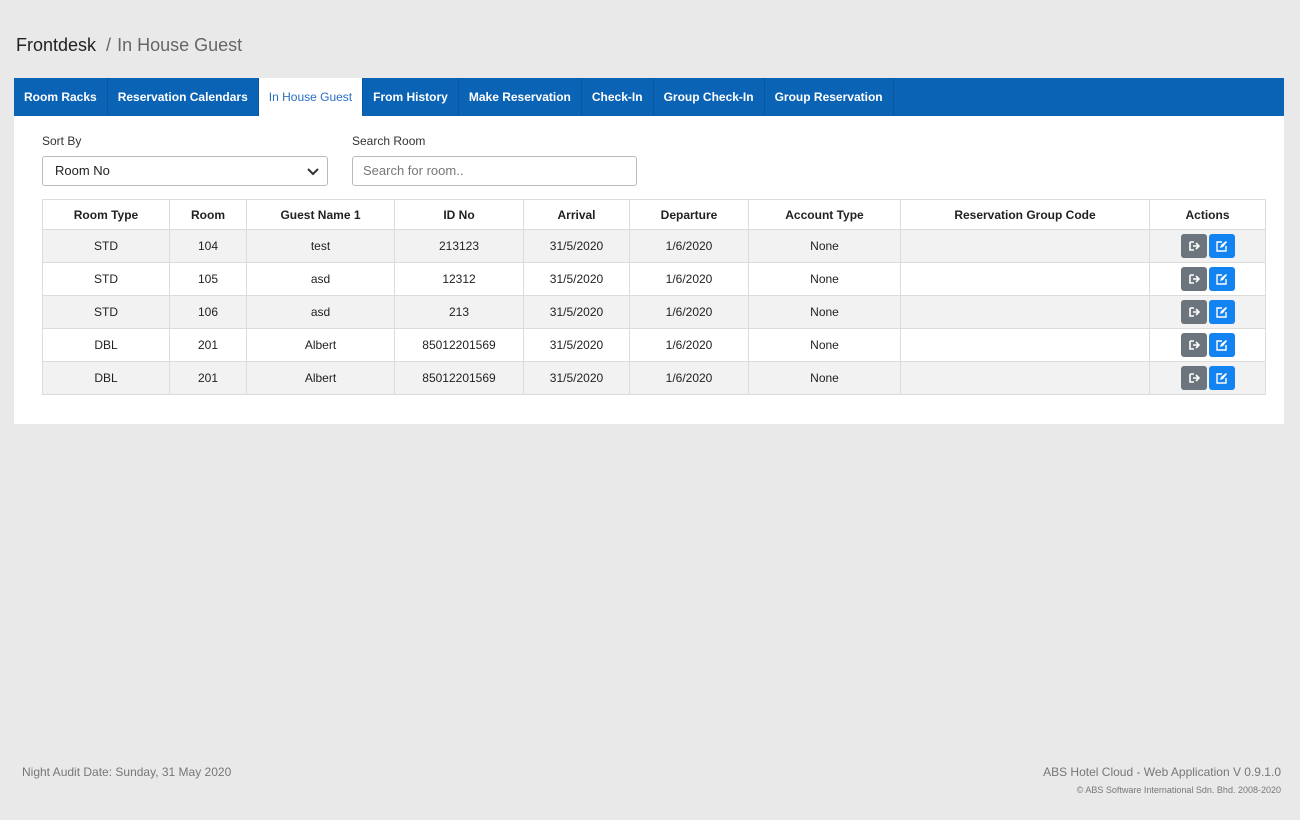  What do you see at coordinates (320, 214) in the screenshot?
I see `column-header: Guest Name 1` at bounding box center [320, 214].